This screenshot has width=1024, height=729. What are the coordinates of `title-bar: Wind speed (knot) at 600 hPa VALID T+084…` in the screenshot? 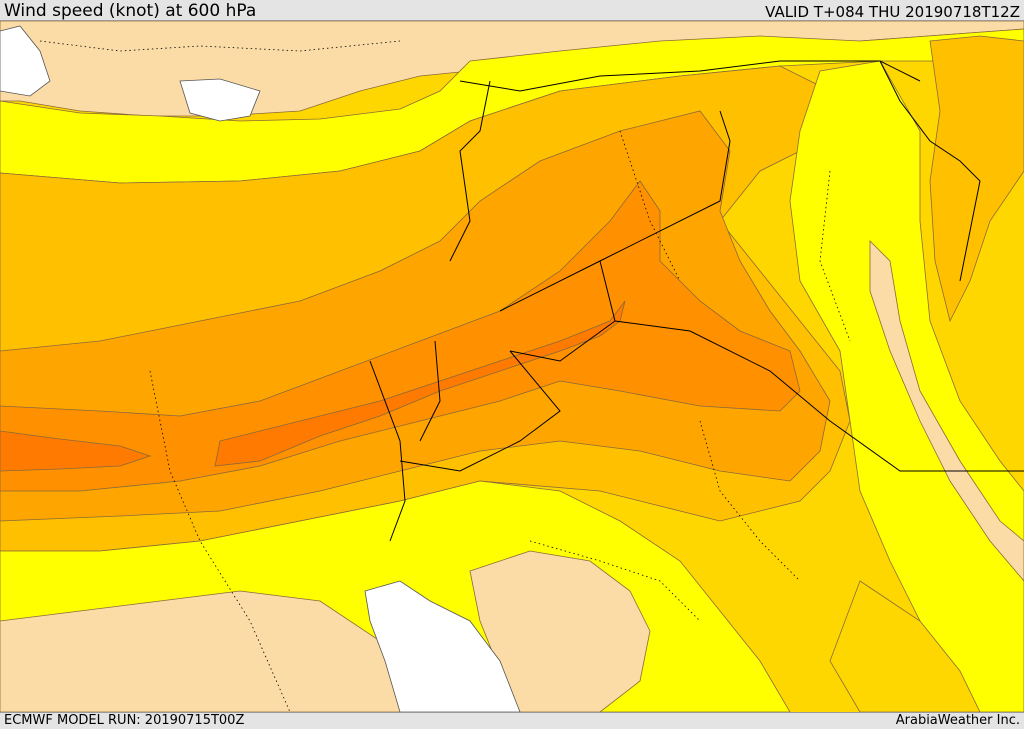 It's located at (512, 10).